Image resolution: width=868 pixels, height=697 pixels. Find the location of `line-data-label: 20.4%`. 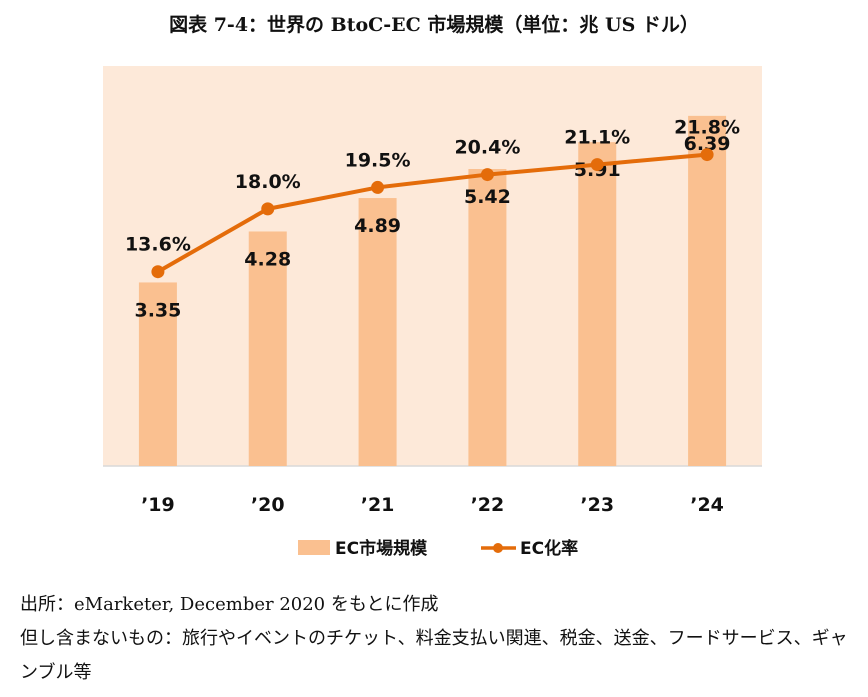

line-data-label: 20.4% is located at coordinates (487, 148).